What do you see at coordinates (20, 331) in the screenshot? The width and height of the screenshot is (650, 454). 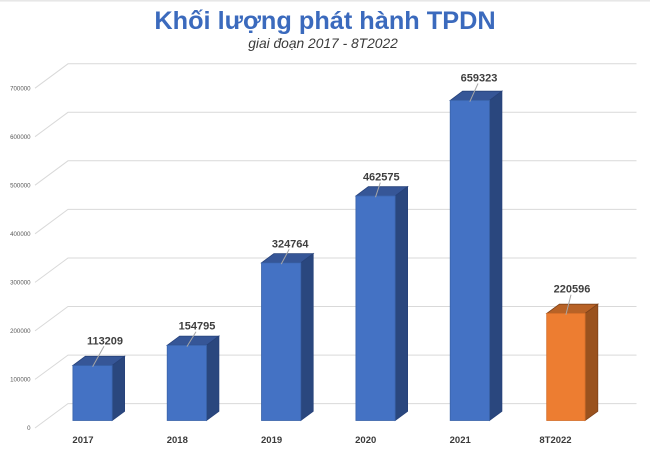 I see `svg-text: 200000` at bounding box center [20, 331].